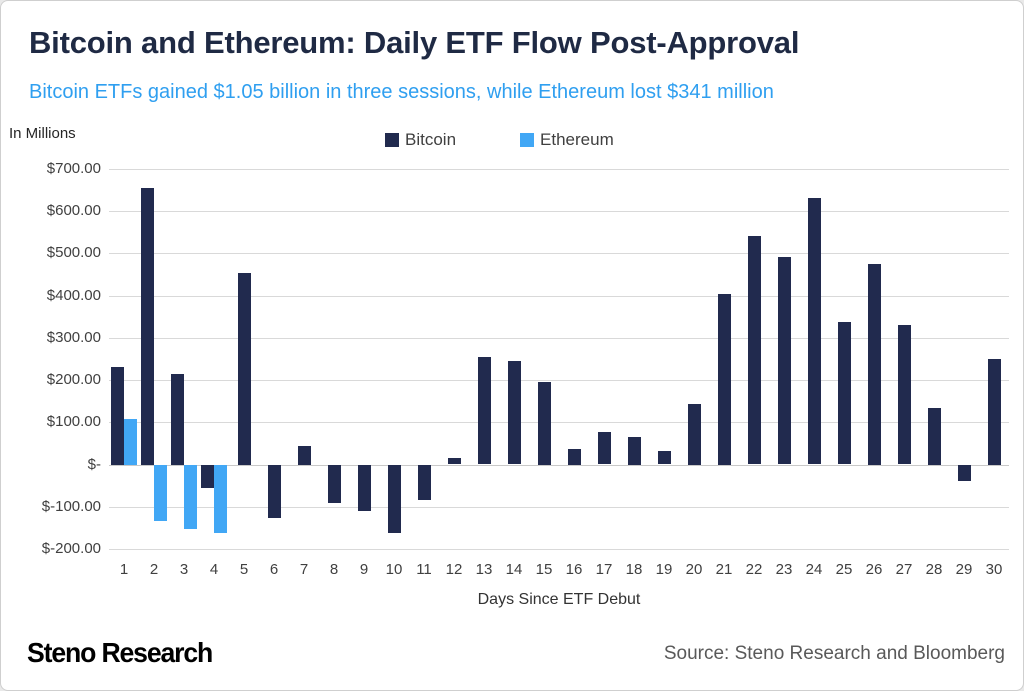  What do you see at coordinates (499, 140) in the screenshot?
I see `chart-legend: Bitcoin Ethereum` at bounding box center [499, 140].